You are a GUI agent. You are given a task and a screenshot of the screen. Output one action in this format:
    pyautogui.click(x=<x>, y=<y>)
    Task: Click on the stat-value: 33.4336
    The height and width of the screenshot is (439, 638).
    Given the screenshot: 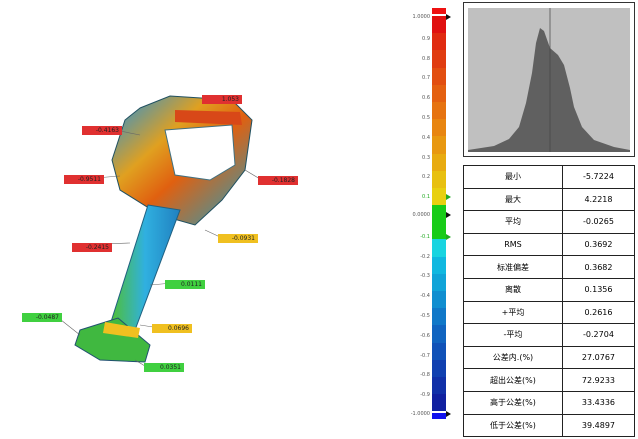 What is the action you would take?
    pyautogui.click(x=598, y=402)
    